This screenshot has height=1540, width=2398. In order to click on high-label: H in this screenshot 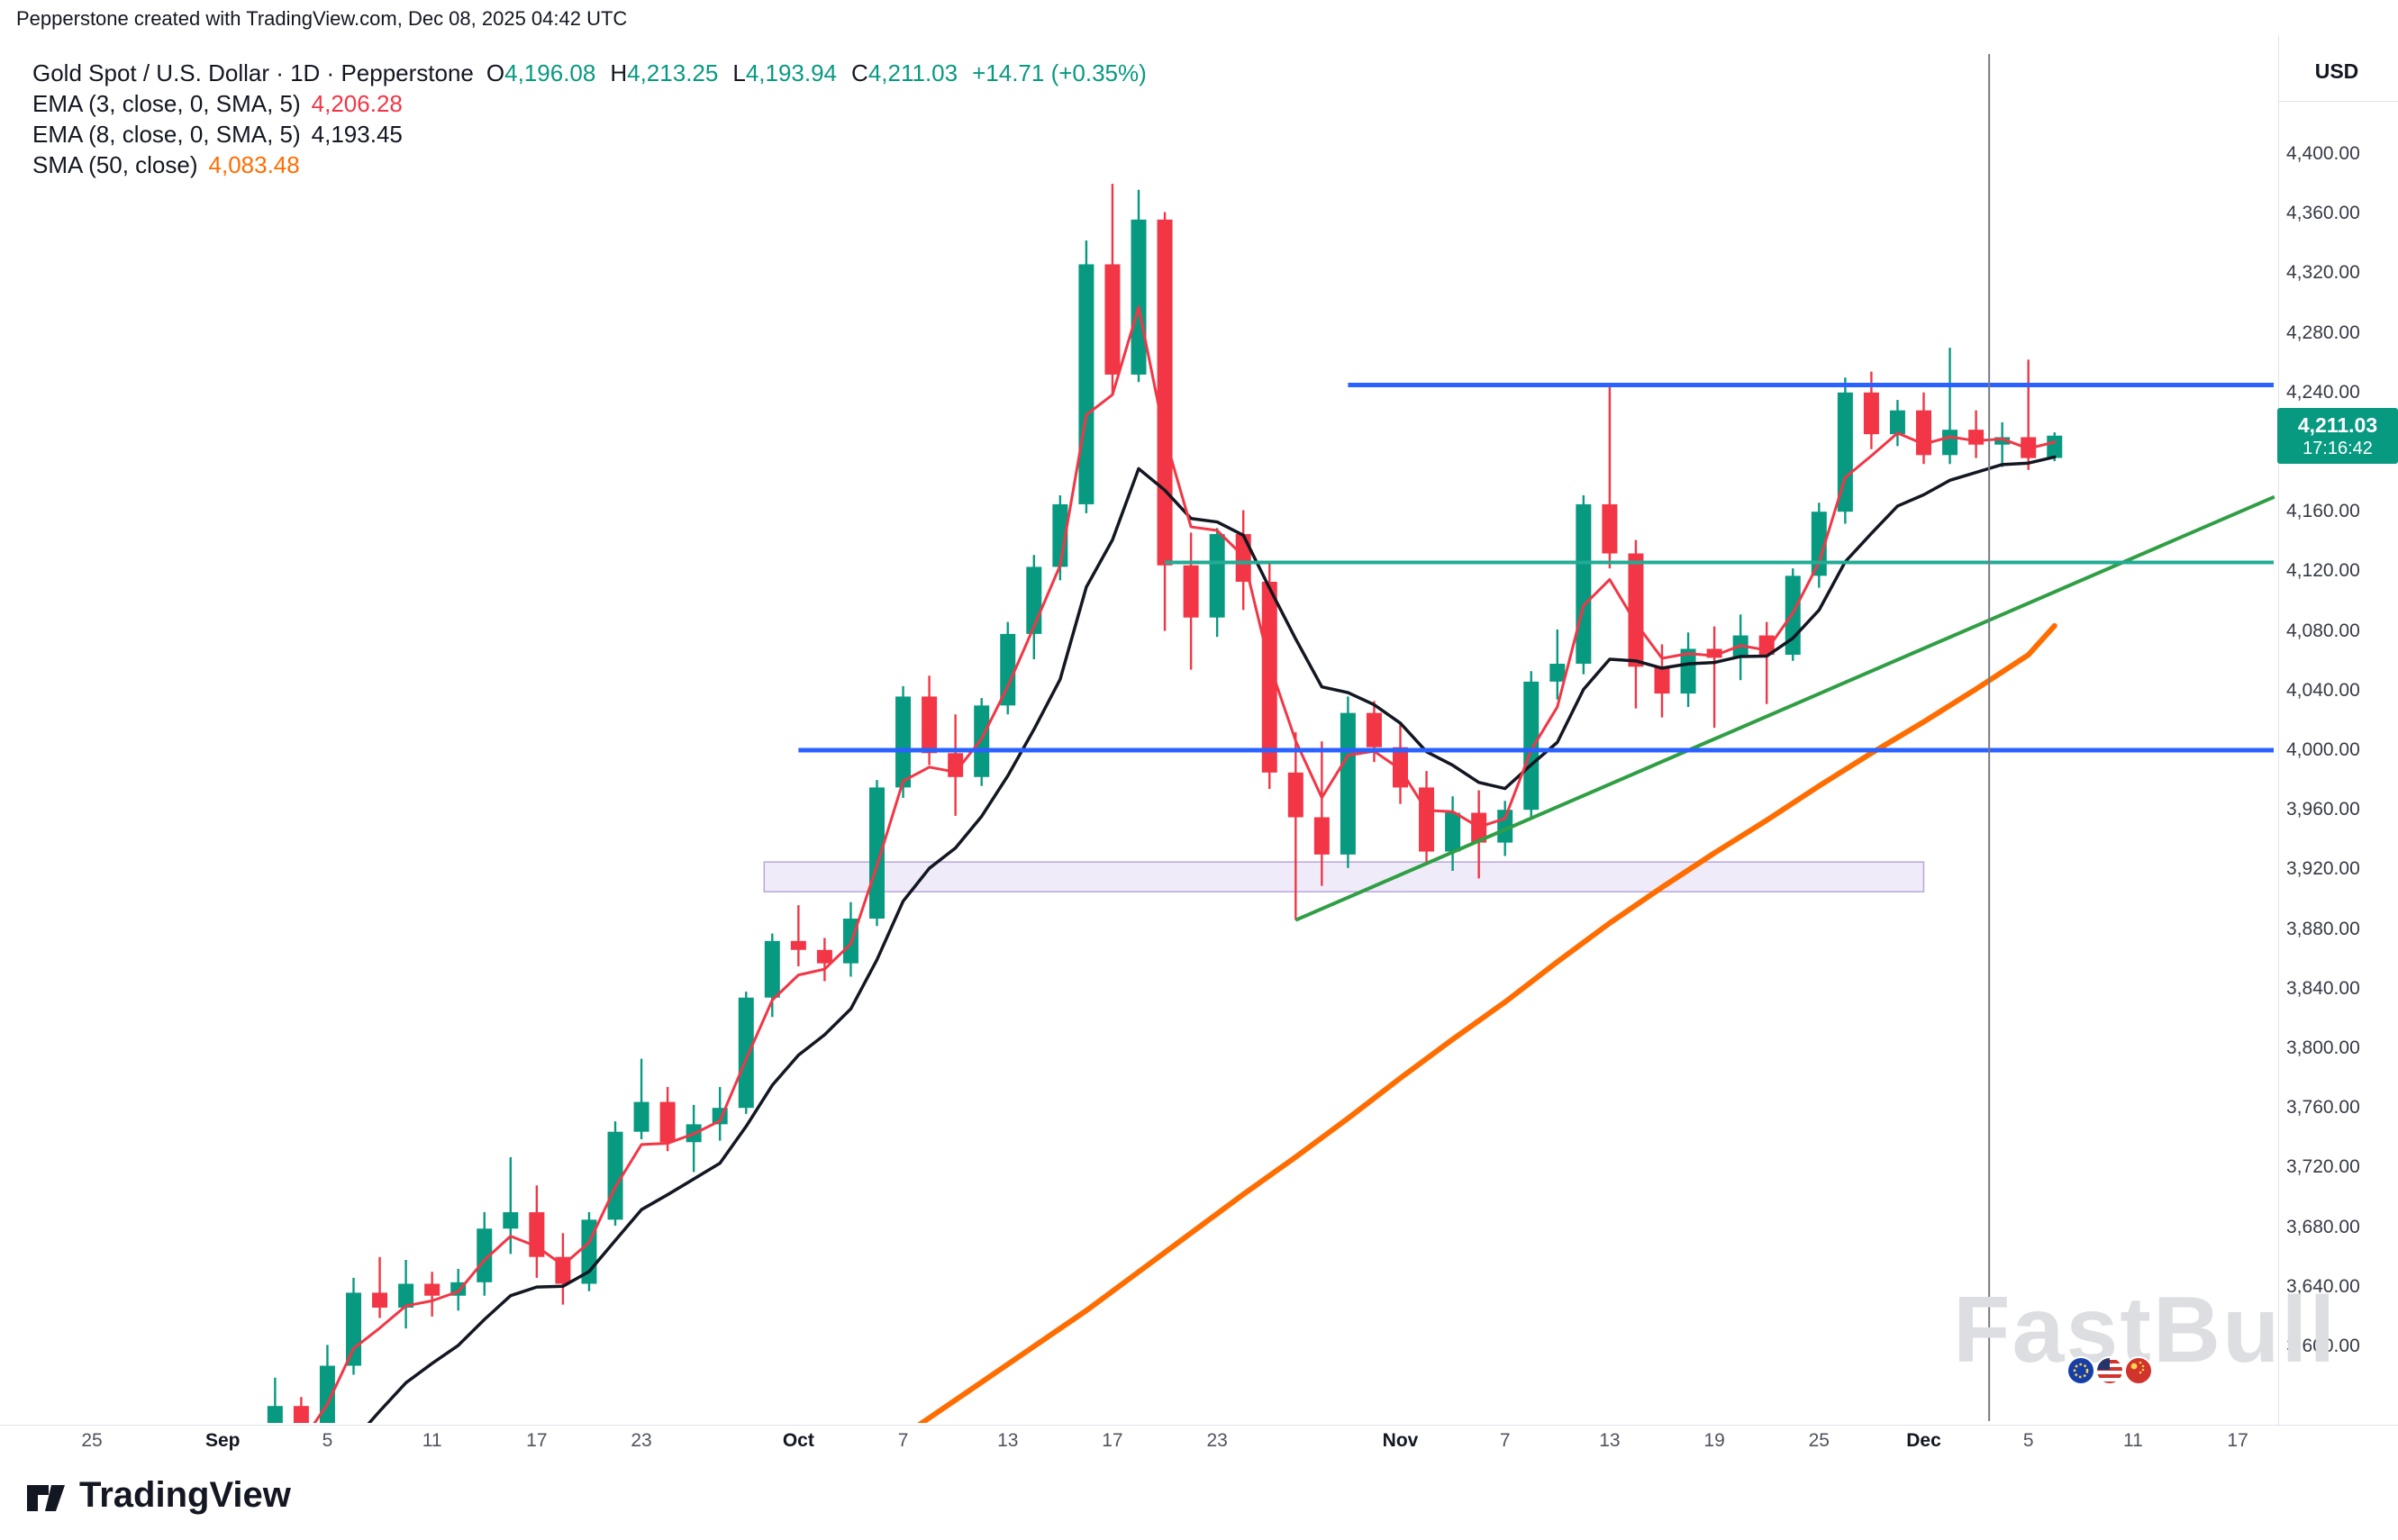, I will do `click(619, 72)`.